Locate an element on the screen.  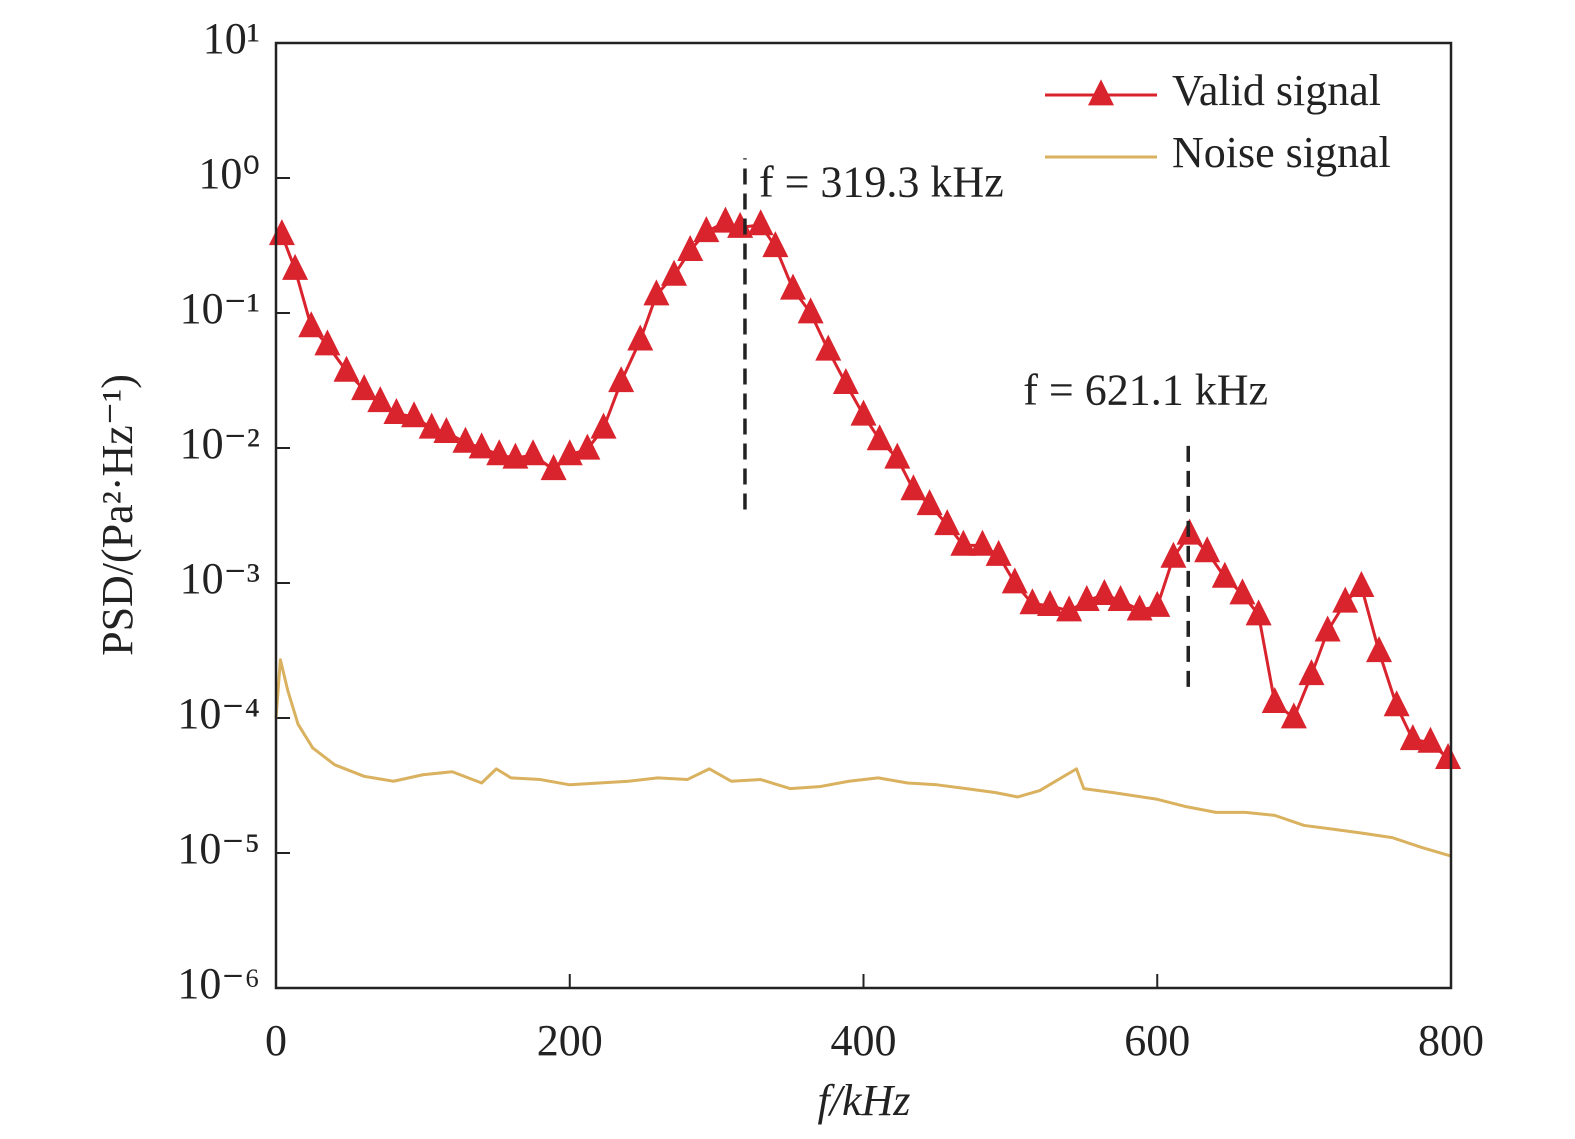
y-tick-label: 10⁻¹ is located at coordinates (220, 308).